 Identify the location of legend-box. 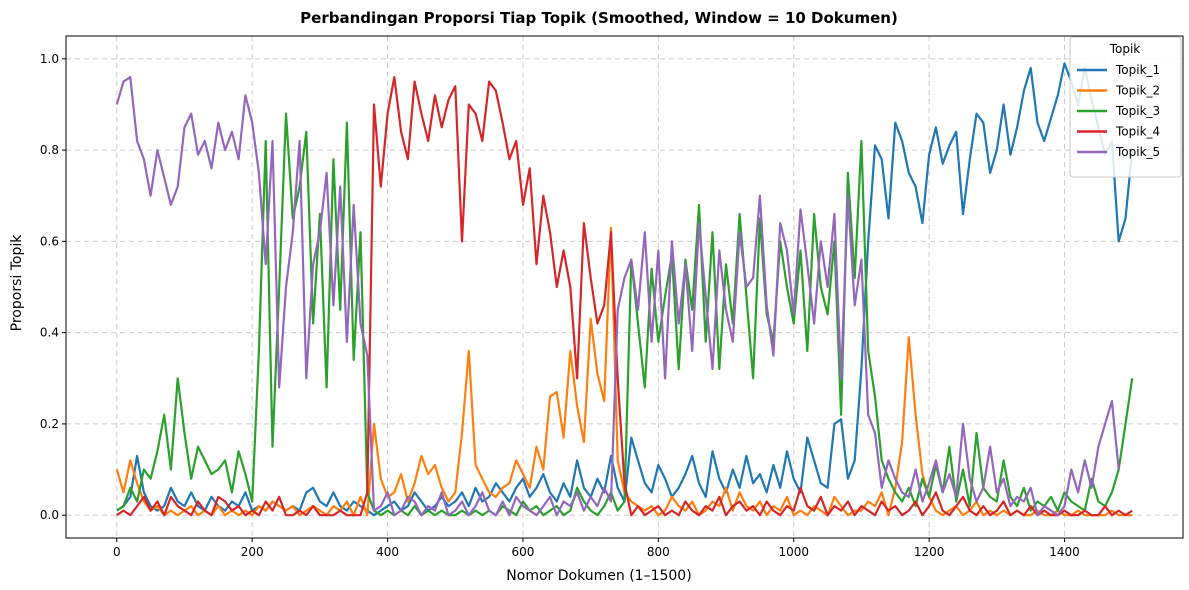
(1125, 107).